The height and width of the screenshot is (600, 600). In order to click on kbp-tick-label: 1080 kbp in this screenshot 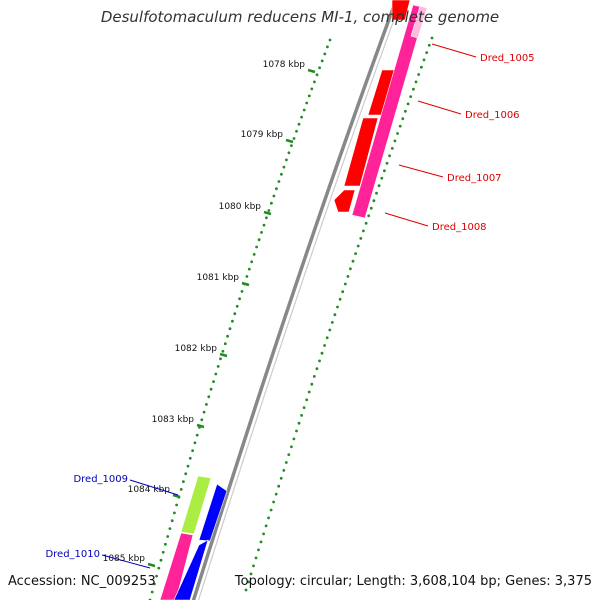, I will do `click(240, 207)`.